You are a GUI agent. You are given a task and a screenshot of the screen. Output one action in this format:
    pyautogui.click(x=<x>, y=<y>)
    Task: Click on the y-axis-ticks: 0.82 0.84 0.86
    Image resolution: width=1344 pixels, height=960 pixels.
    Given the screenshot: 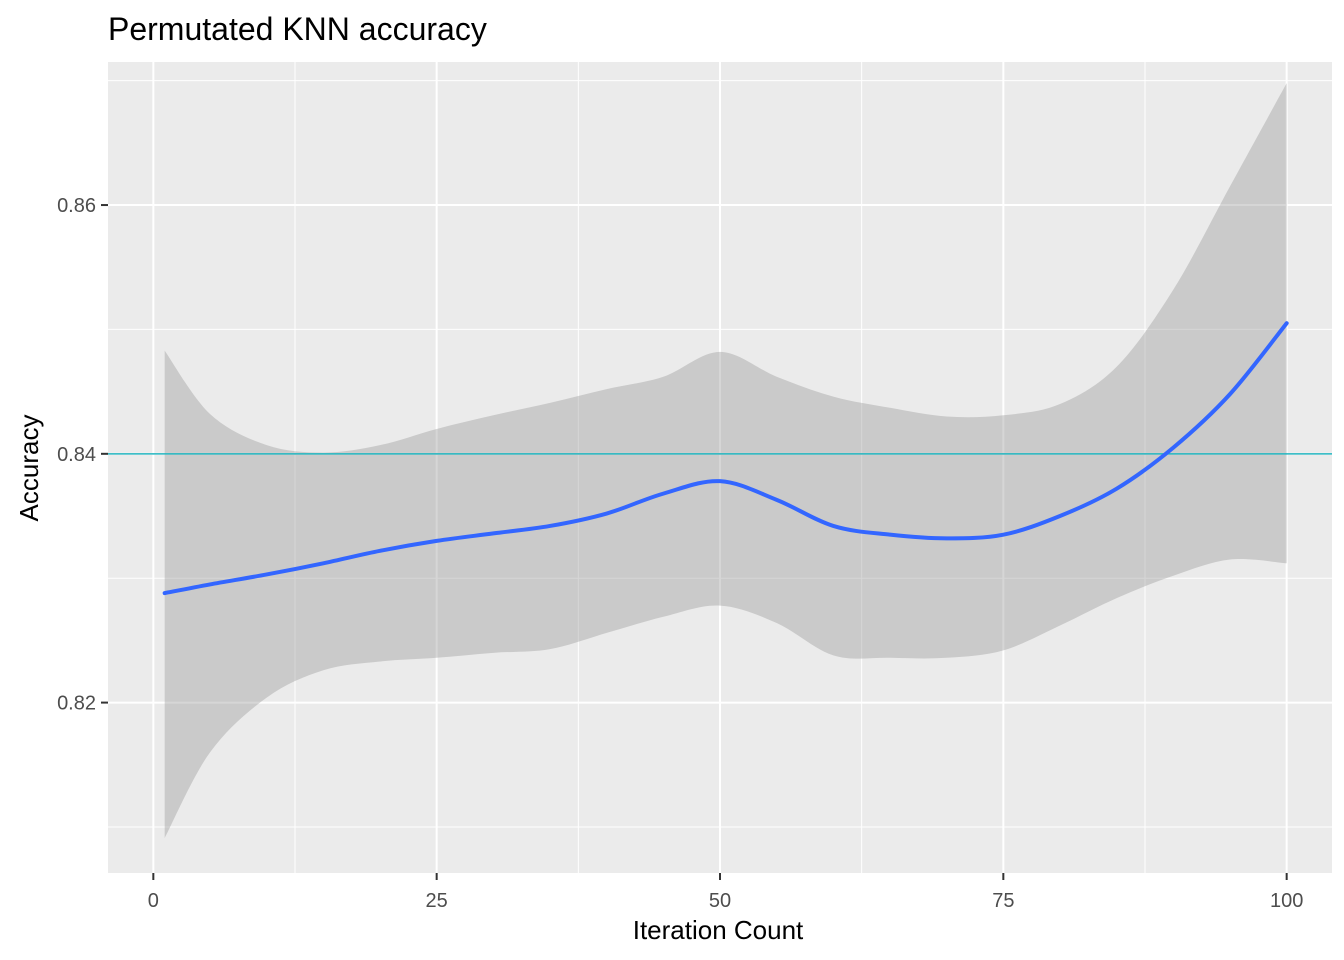 What is the action you would take?
    pyautogui.click(x=82, y=455)
    